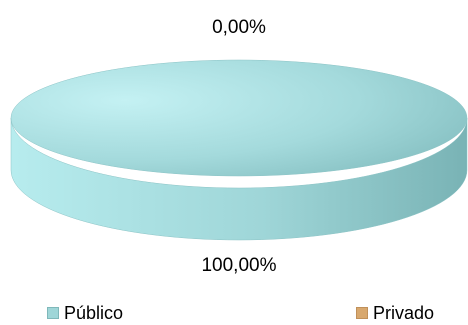 The height and width of the screenshot is (325, 468). What do you see at coordinates (238, 265) in the screenshot?
I see `data-label-publico: 100,00%` at bounding box center [238, 265].